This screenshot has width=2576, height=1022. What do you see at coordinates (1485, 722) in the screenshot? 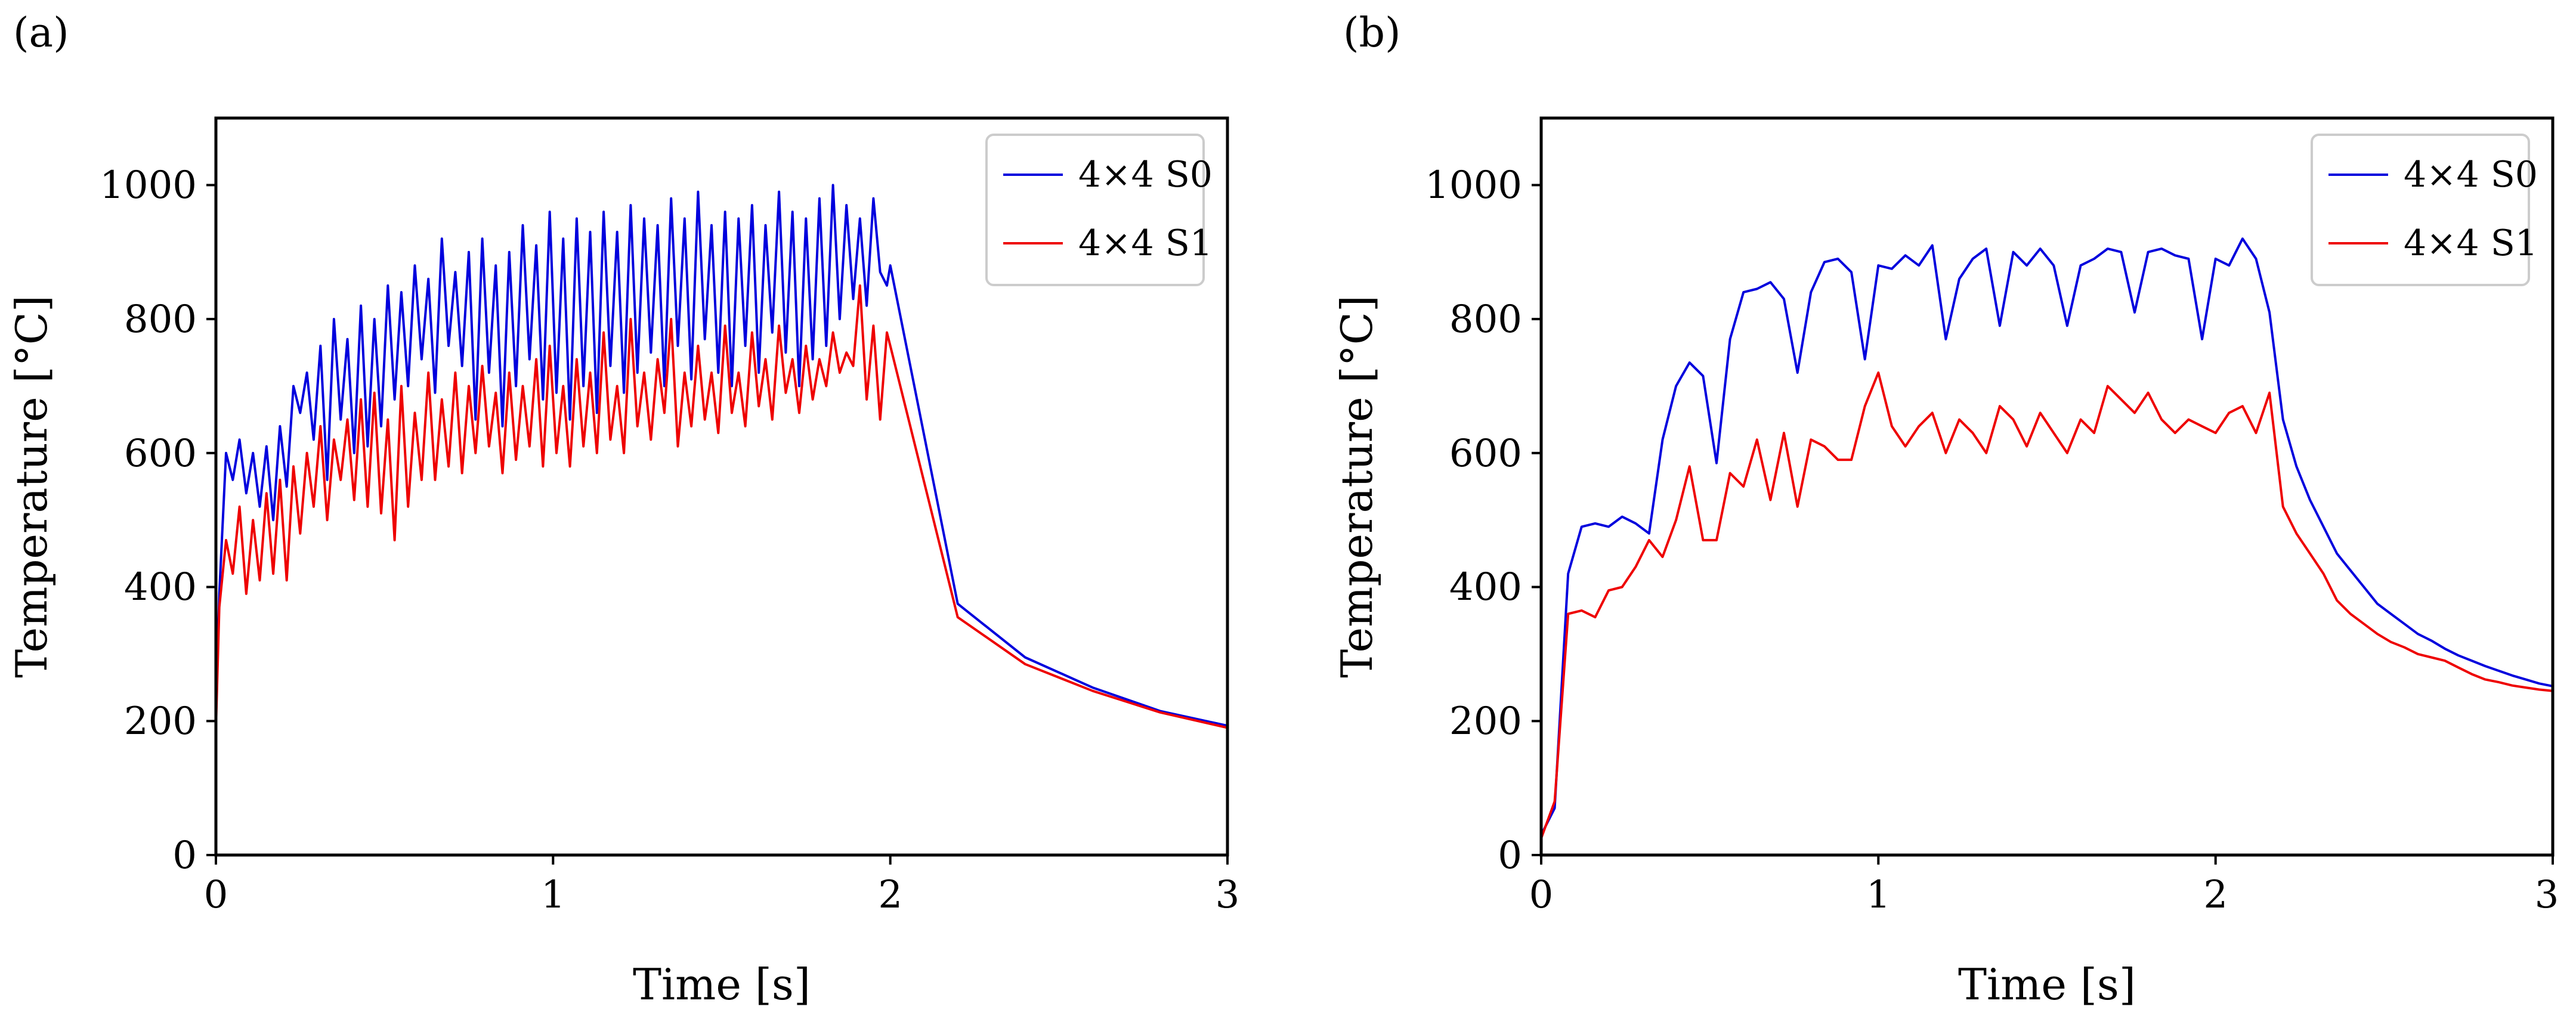
I see `panel-b-ytick-label-200: 200` at bounding box center [1485, 722].